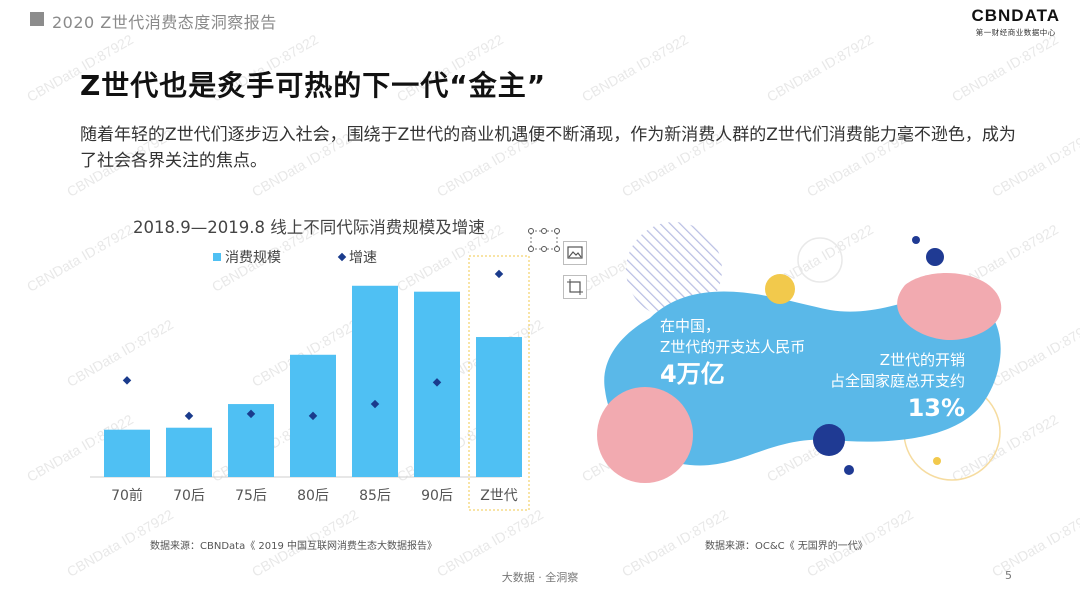  Describe the element at coordinates (733, 347) in the screenshot. I see `stat-spend-line2: Z世代的开支达人民币` at that location.